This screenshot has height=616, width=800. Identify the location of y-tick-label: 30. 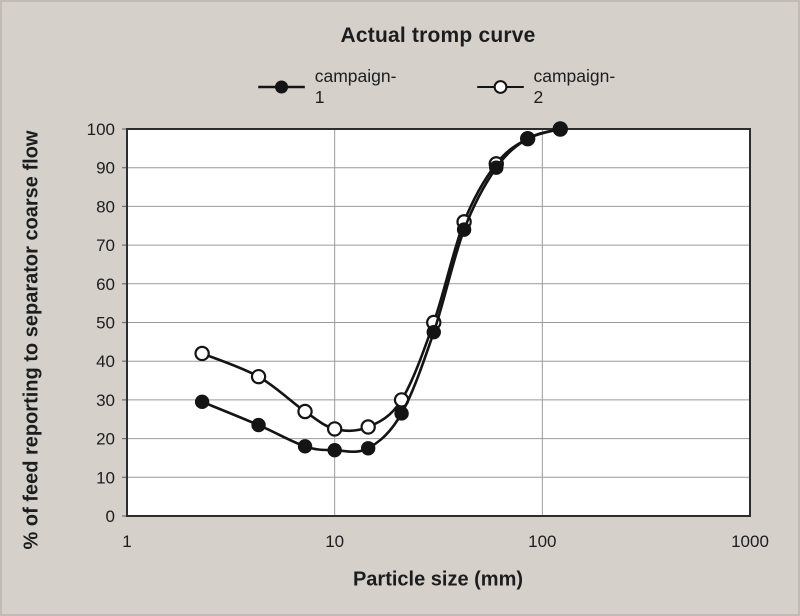
(105, 400).